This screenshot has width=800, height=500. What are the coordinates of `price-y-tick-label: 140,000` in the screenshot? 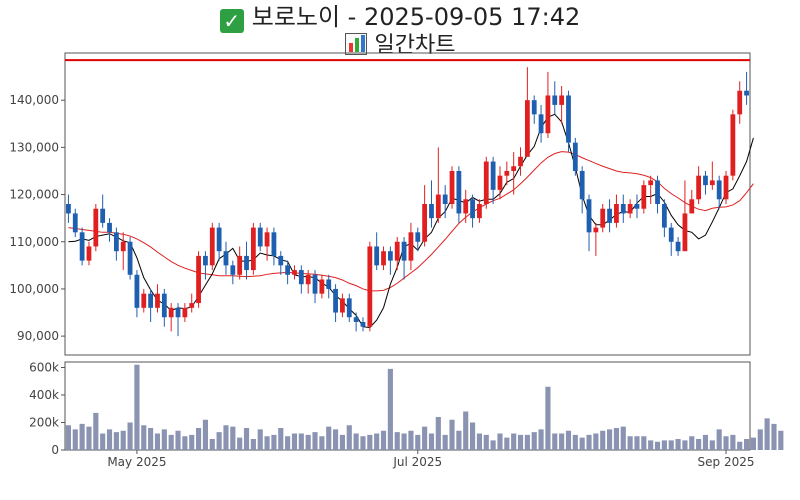 It's located at (34, 100).